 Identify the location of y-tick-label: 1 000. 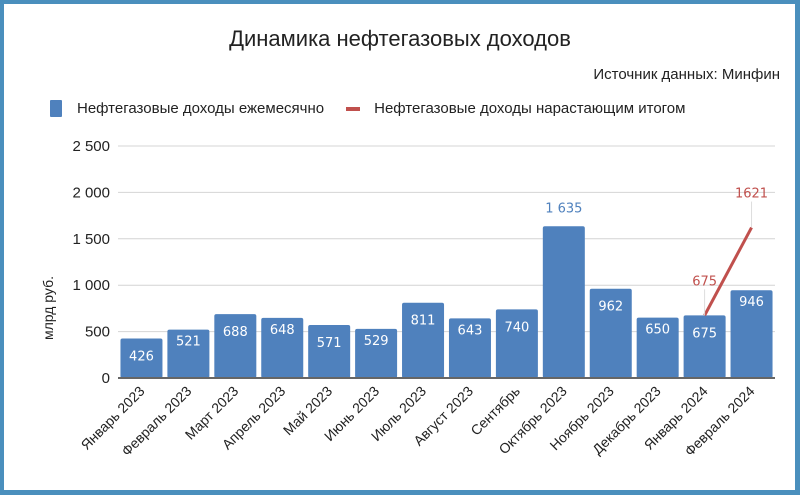
(91, 285).